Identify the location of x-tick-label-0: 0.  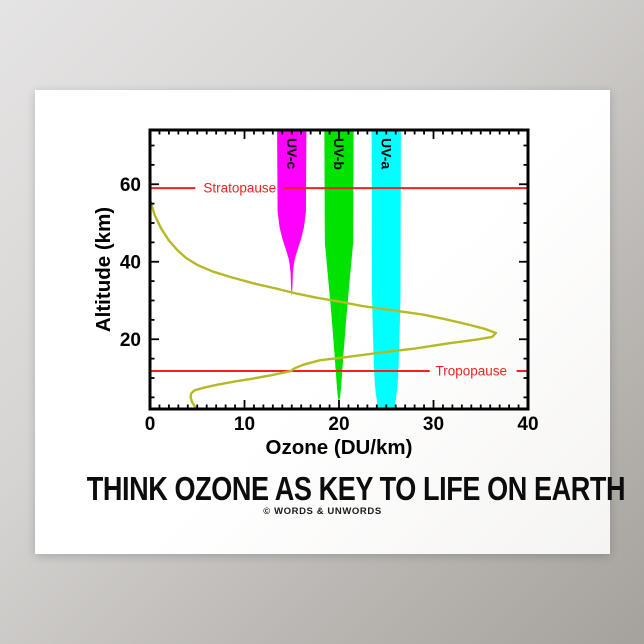
(150, 424).